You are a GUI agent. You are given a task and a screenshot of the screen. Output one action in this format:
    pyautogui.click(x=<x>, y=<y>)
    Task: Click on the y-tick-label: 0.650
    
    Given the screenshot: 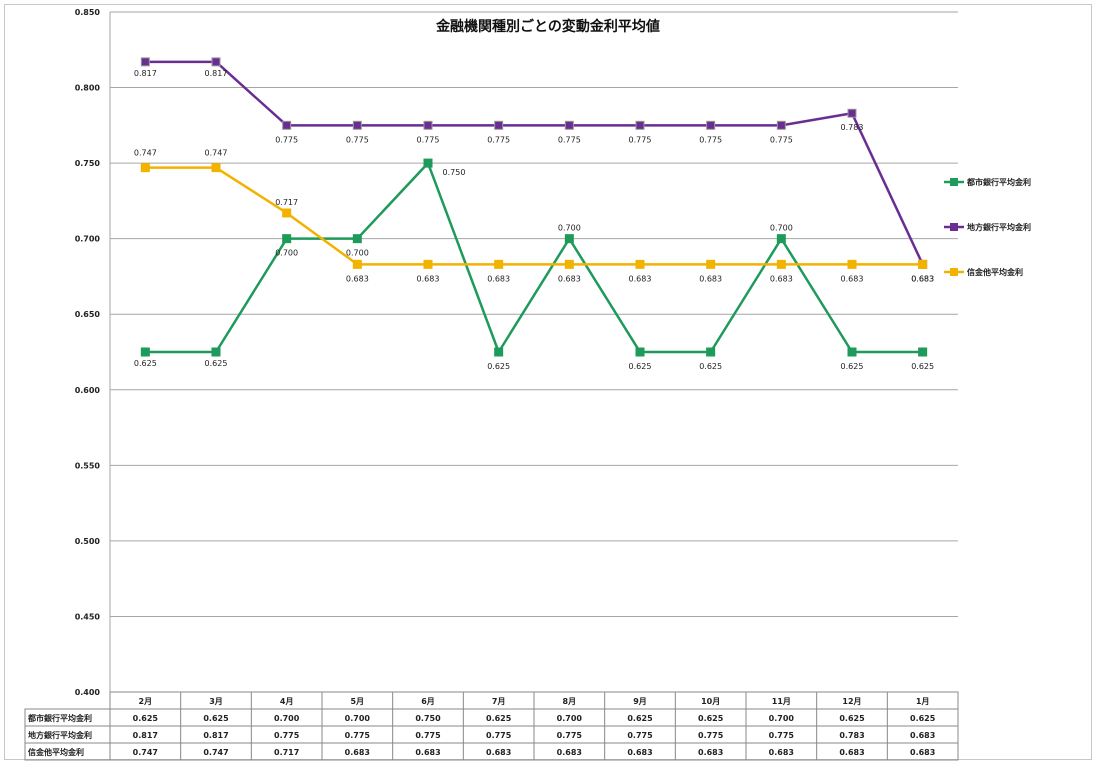 What is the action you would take?
    pyautogui.click(x=88, y=314)
    